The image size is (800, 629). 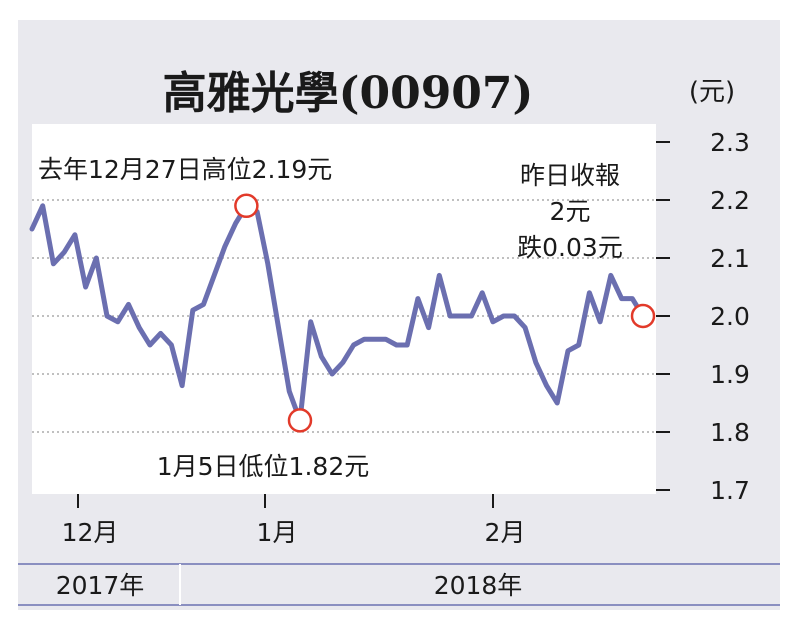 I want to click on y-tick-label: 1.8, so click(x=730, y=432).